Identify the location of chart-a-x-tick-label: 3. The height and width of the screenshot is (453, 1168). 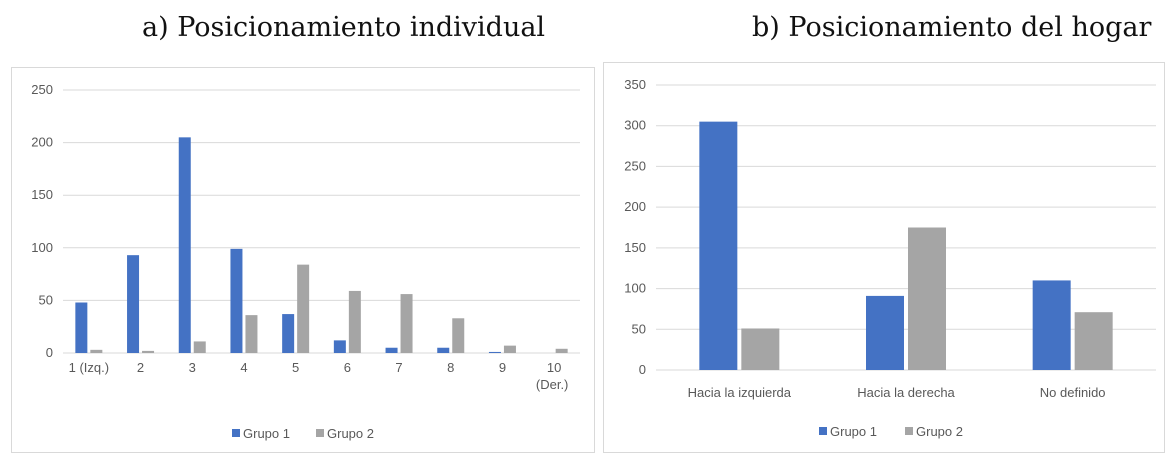
(192, 367).